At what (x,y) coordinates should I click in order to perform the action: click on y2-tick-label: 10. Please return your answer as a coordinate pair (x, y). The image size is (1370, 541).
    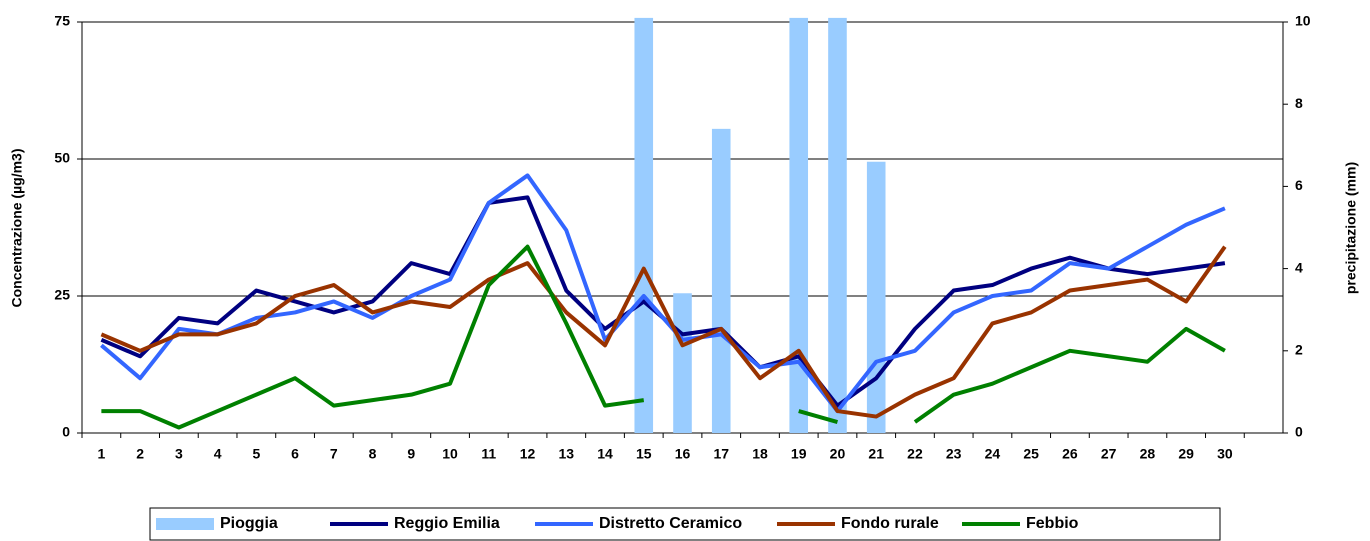
    Looking at the image, I should click on (1303, 21).